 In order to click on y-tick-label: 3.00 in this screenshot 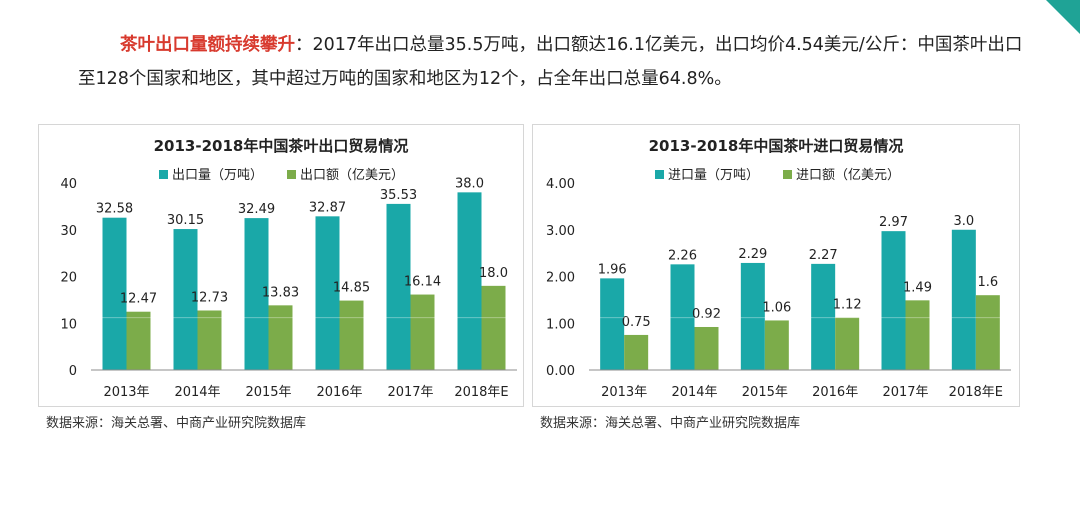, I will do `click(560, 231)`.